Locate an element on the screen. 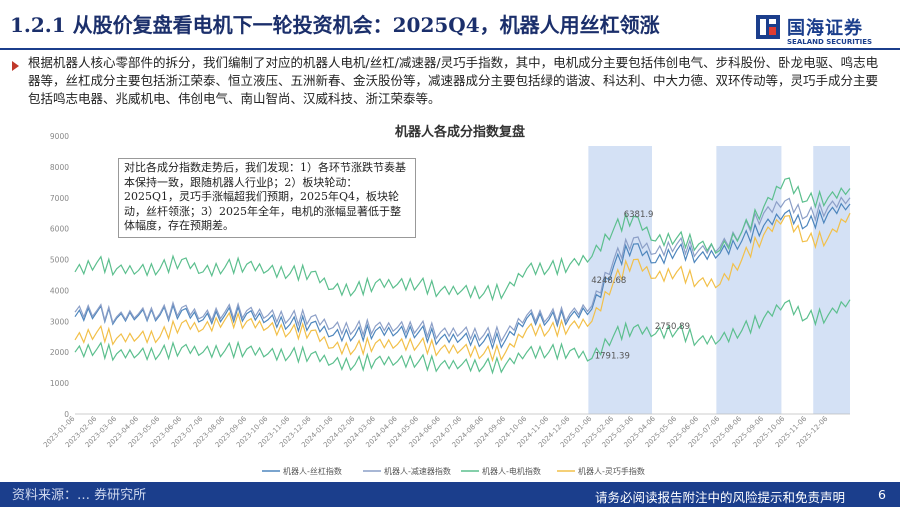 The width and height of the screenshot is (900, 507). series-line is located at coordinates (462, 337).